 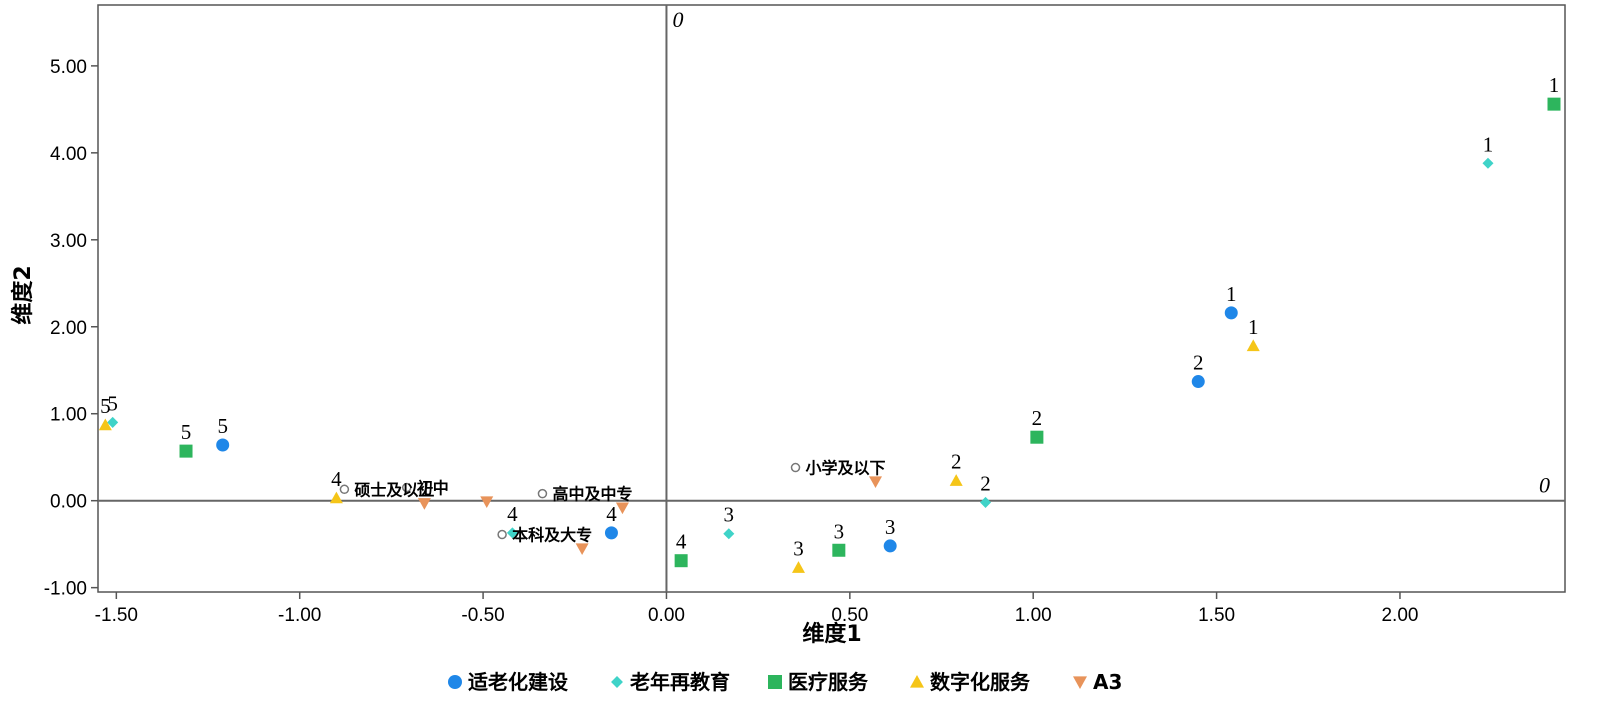 What do you see at coordinates (68, 415) in the screenshot?
I see `y-tick-label: 1.00` at bounding box center [68, 415].